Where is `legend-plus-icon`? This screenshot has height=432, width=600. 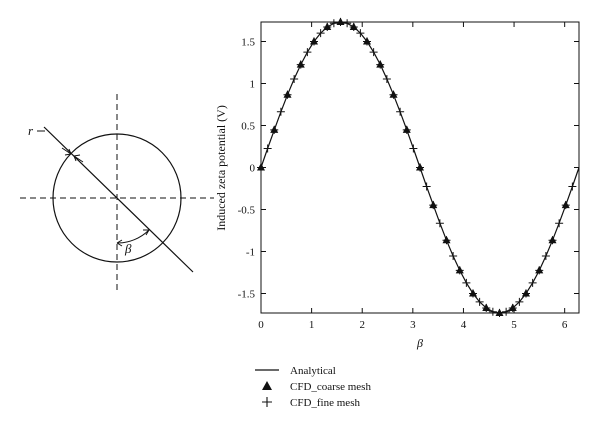
legend-plus-icon is located at coordinates (267, 402).